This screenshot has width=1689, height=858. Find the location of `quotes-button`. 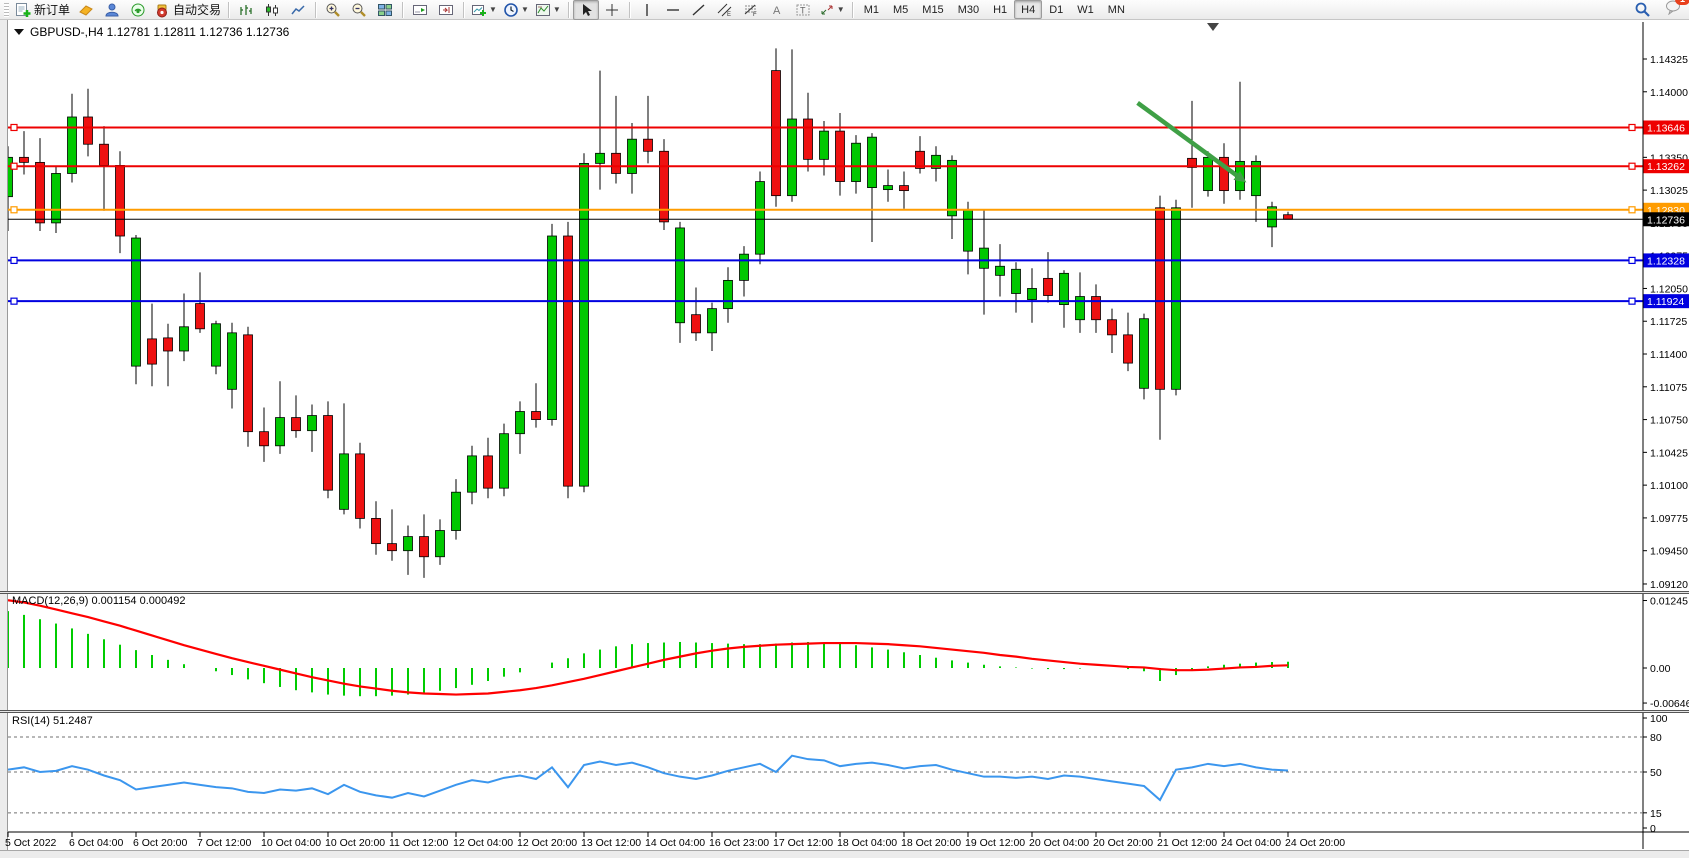

quotes-button is located at coordinates (86, 10).